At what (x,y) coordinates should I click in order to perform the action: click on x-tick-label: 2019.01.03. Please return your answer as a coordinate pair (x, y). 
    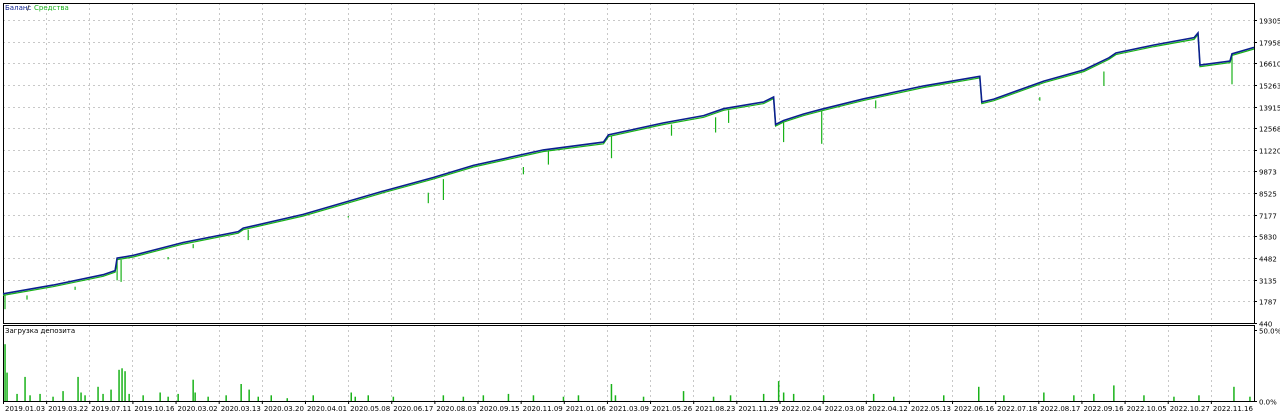
    Looking at the image, I should click on (25, 409).